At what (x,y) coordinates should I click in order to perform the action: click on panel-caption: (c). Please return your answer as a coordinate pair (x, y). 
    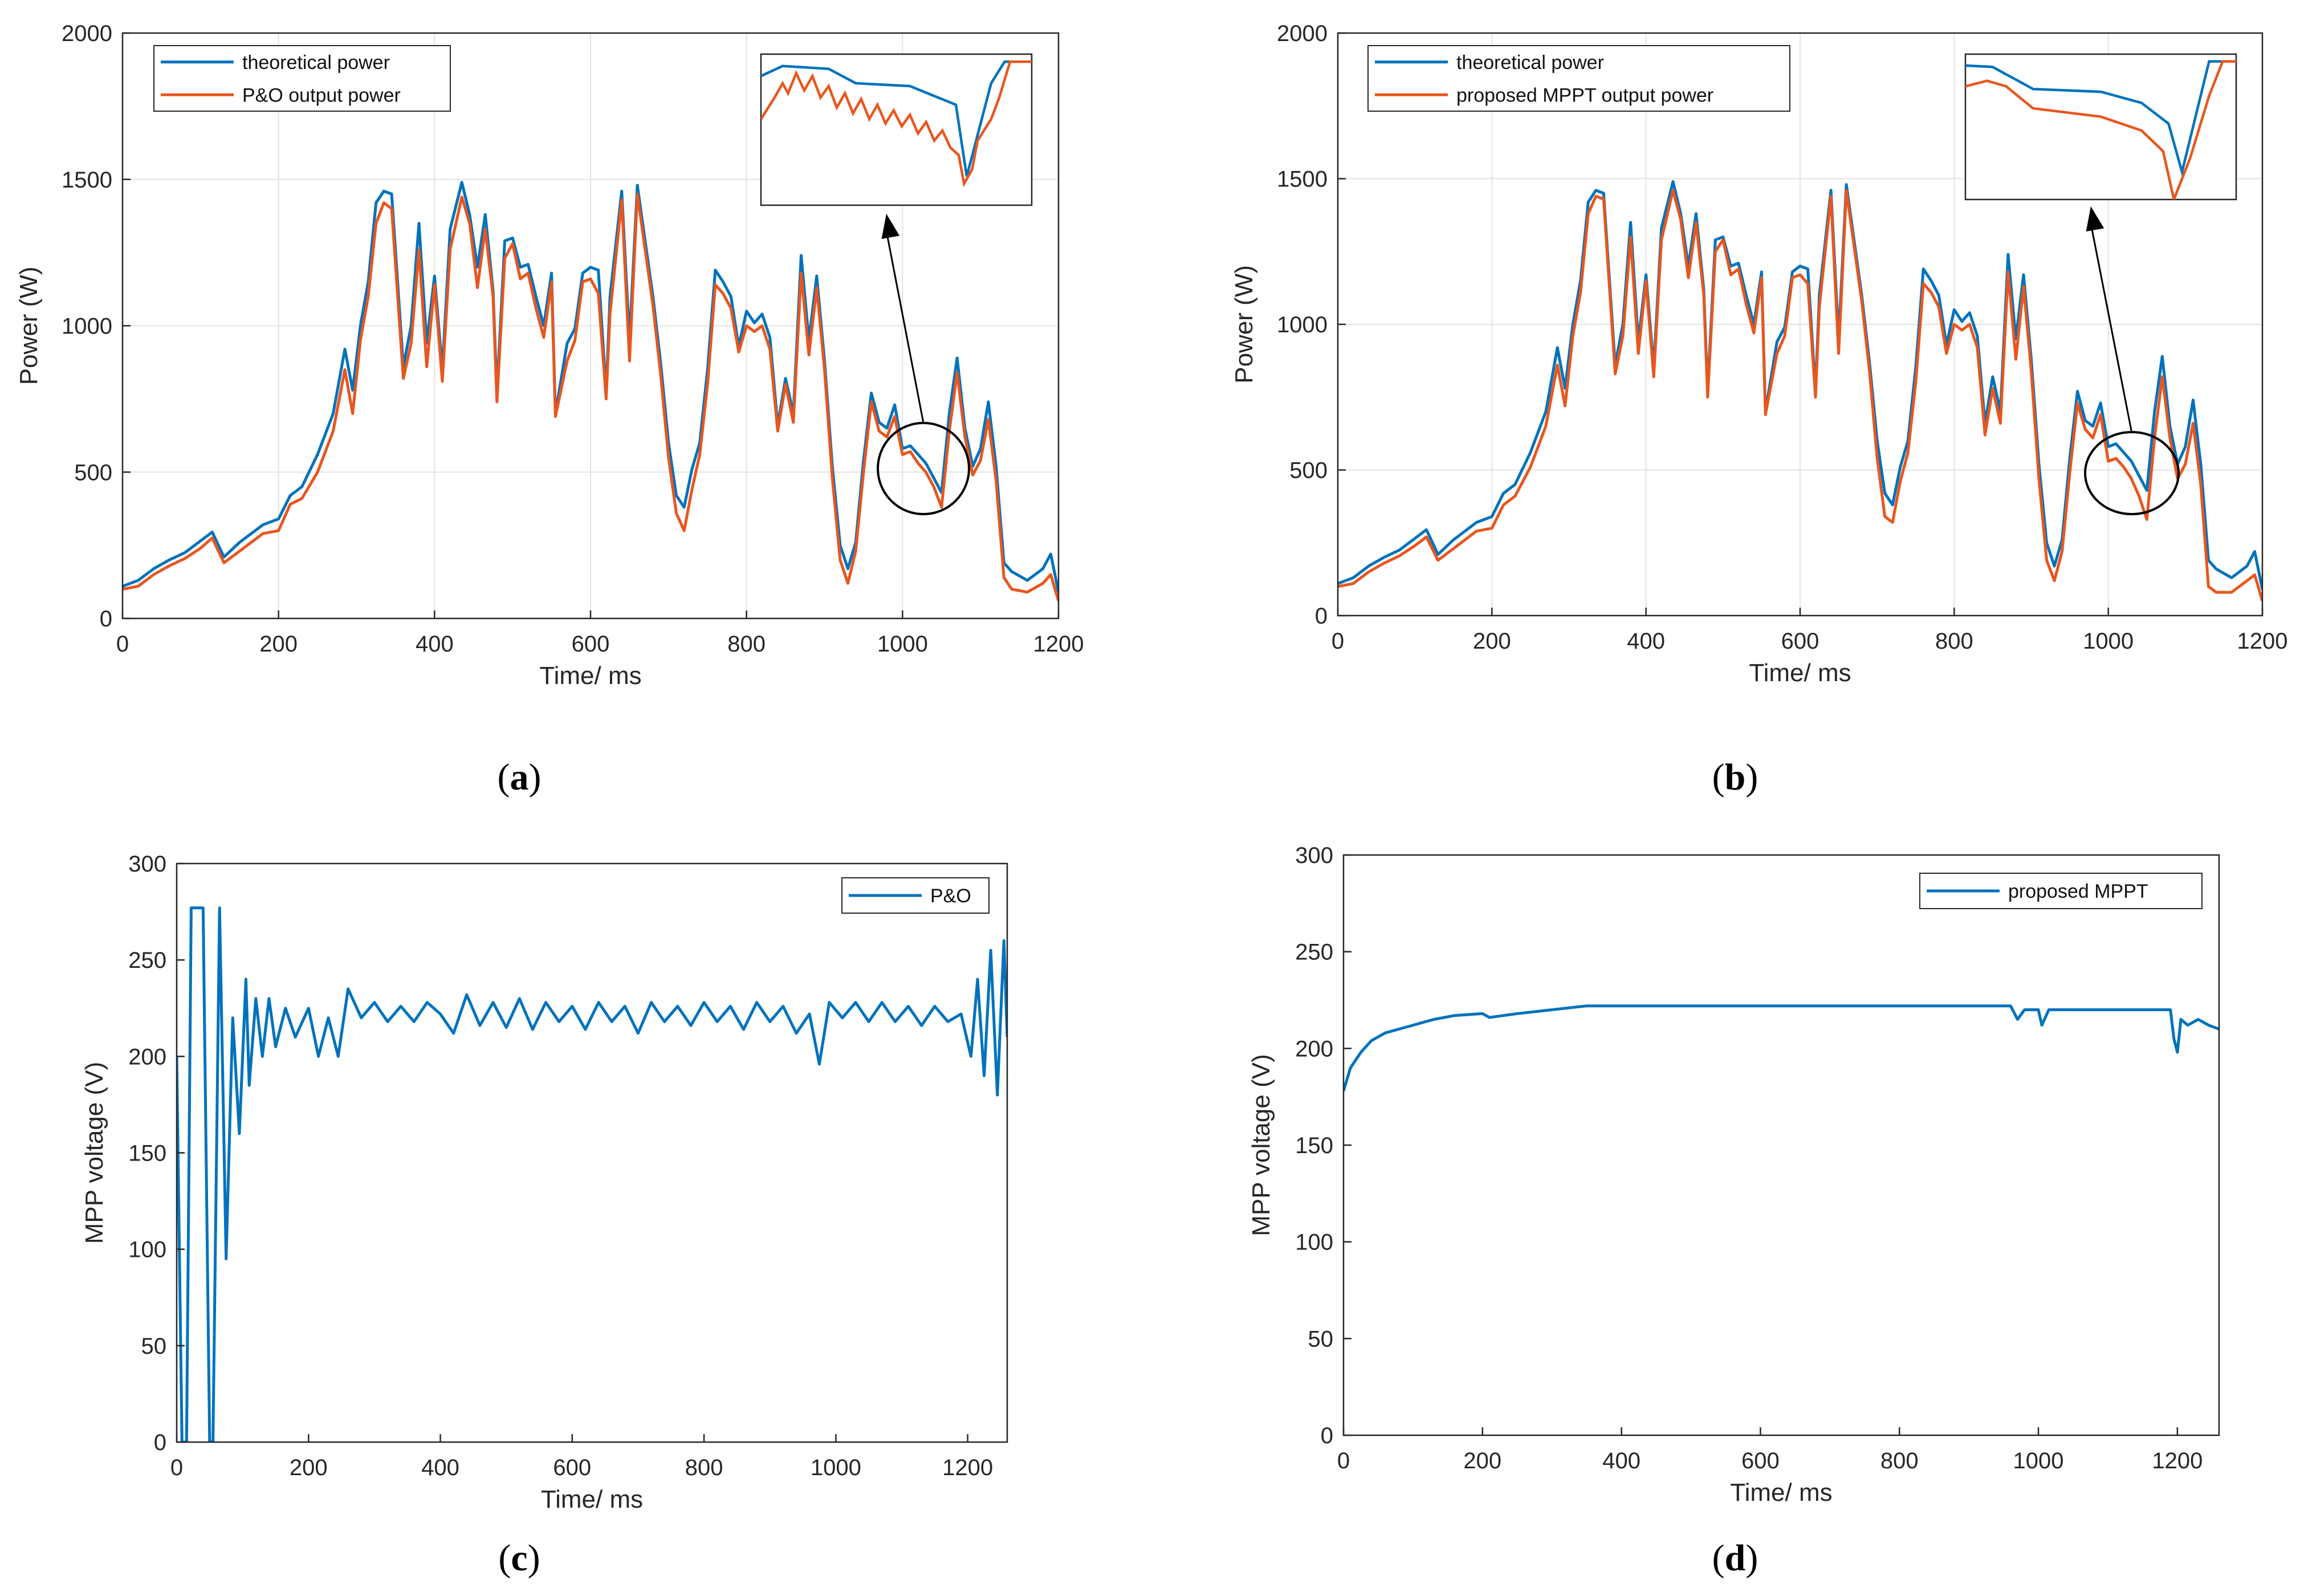
    Looking at the image, I should click on (519, 1558).